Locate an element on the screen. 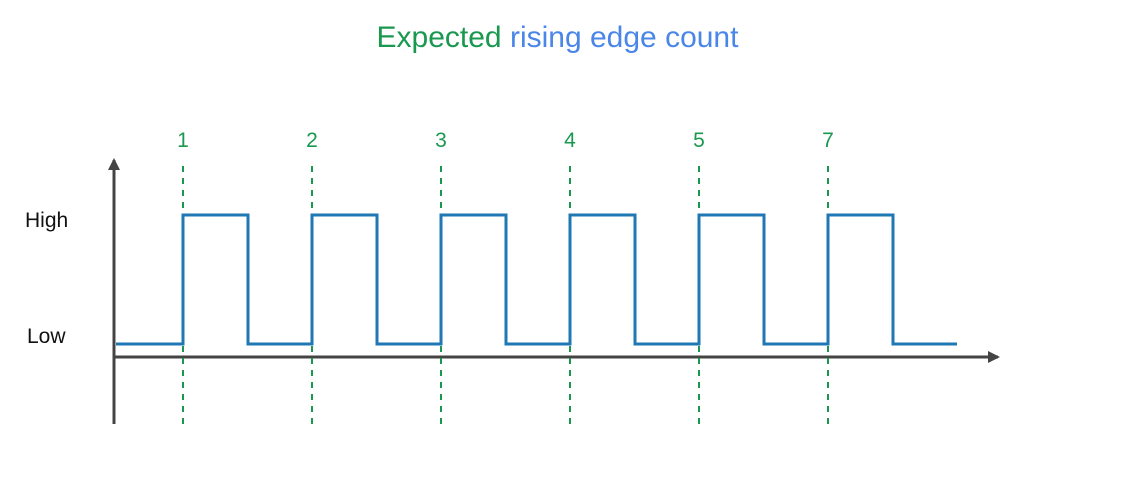 The image size is (1136, 494). diagram-title: Expected rising edge count is located at coordinates (557, 38).